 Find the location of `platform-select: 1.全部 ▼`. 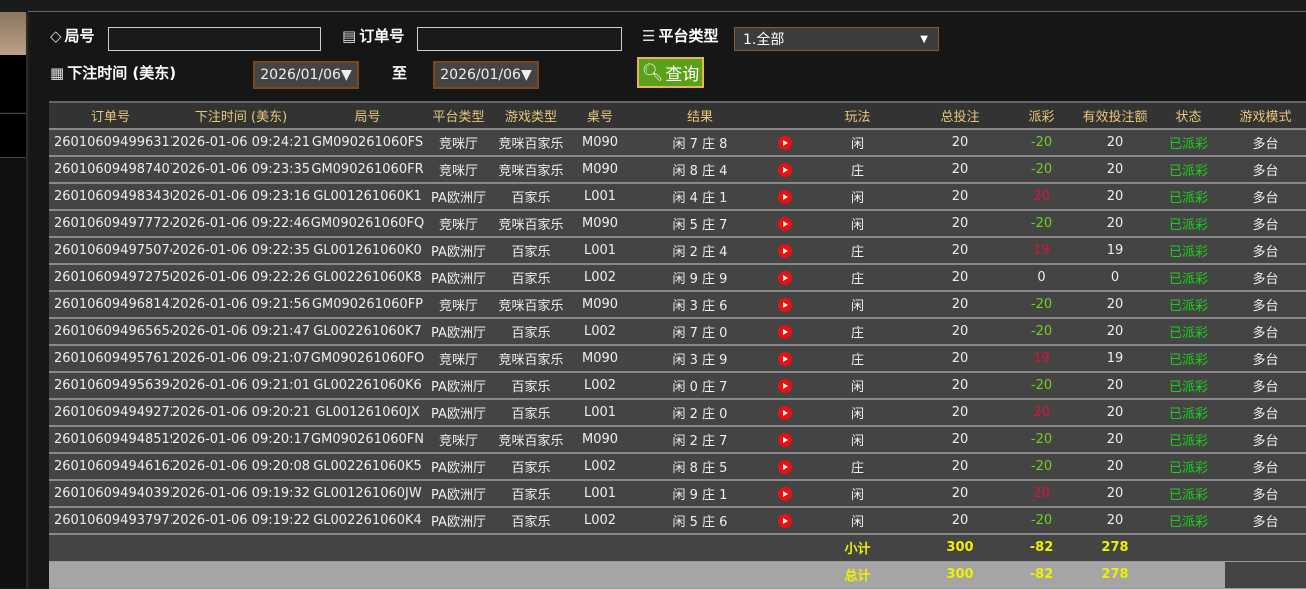

platform-select: 1.全部 ▼ is located at coordinates (836, 39).